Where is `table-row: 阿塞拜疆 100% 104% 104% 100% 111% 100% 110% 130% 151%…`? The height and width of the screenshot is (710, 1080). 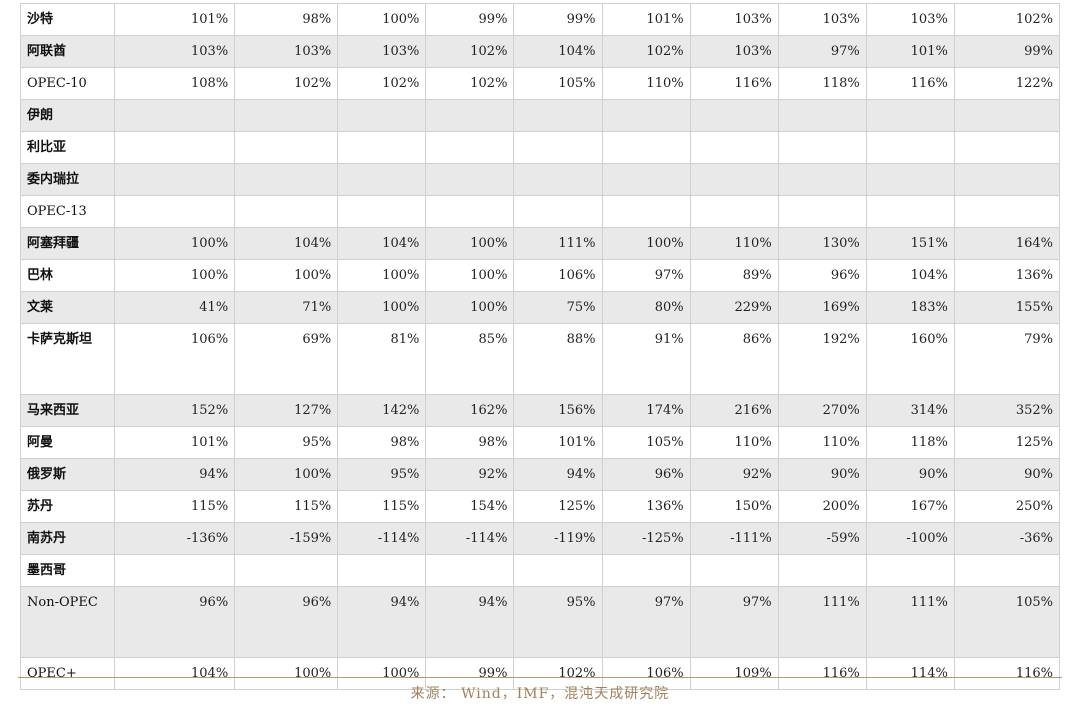
table-row: 阿塞拜疆 100% 104% 104% 100% 111% 100% 110% 130% 151%… is located at coordinates (540, 243).